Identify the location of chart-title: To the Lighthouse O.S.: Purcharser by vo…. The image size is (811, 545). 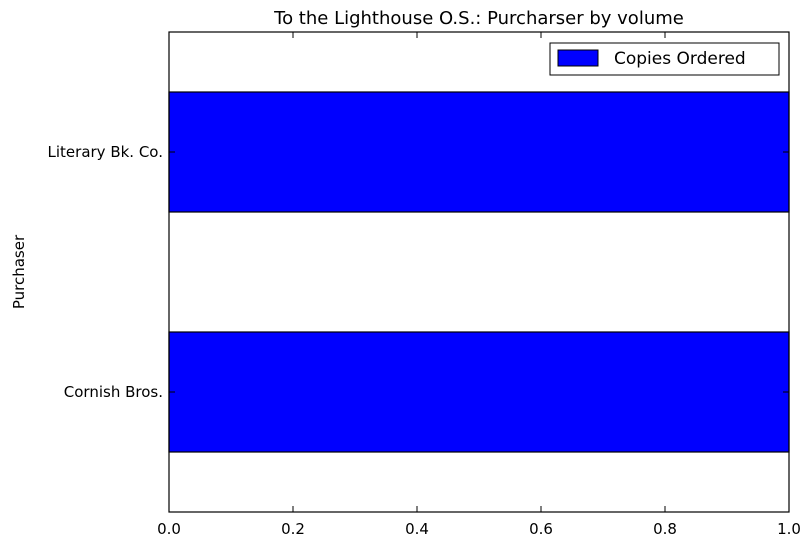
(478, 18).